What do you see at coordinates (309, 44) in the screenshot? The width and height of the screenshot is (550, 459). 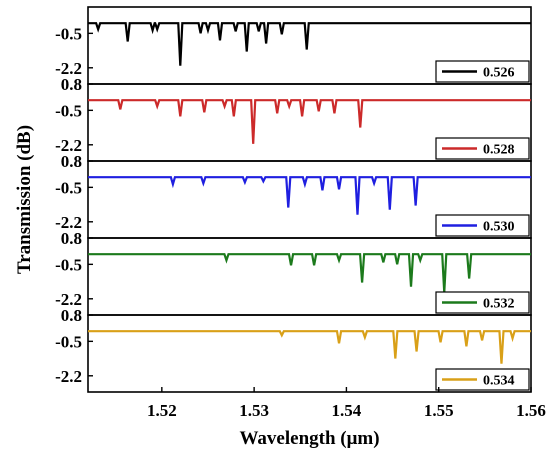 I see `series-line-0.526` at bounding box center [309, 44].